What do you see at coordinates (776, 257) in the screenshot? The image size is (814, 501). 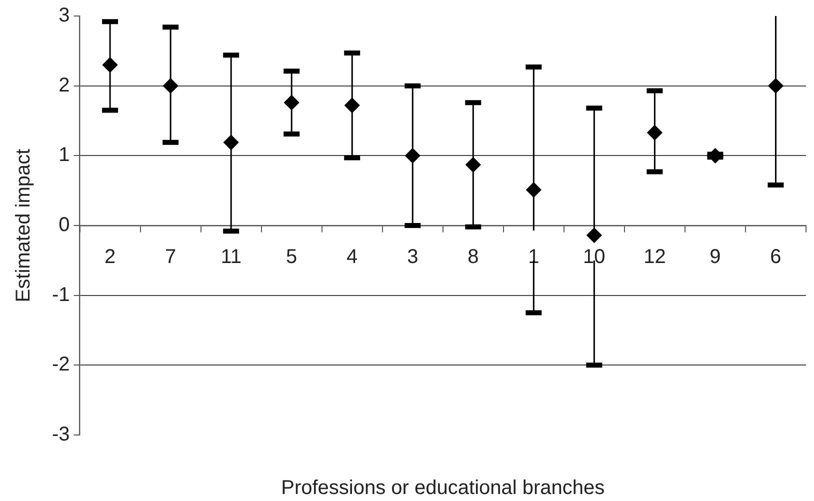 I see `x-tick-label: 6` at bounding box center [776, 257].